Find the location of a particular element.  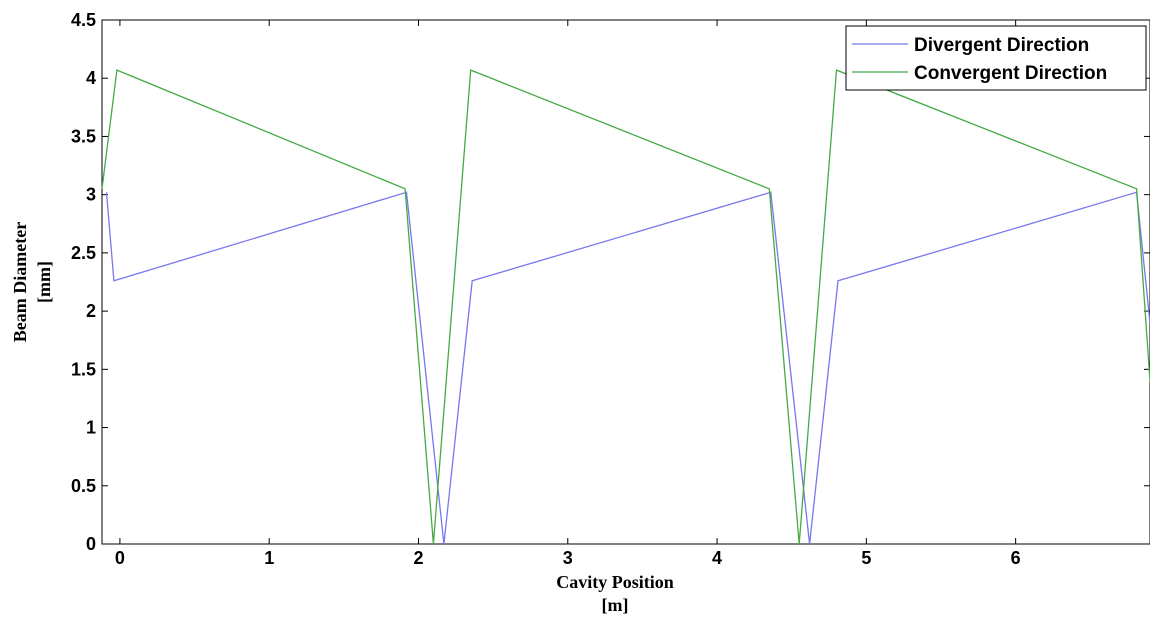

y-tick-label: 3 is located at coordinates (91, 195).